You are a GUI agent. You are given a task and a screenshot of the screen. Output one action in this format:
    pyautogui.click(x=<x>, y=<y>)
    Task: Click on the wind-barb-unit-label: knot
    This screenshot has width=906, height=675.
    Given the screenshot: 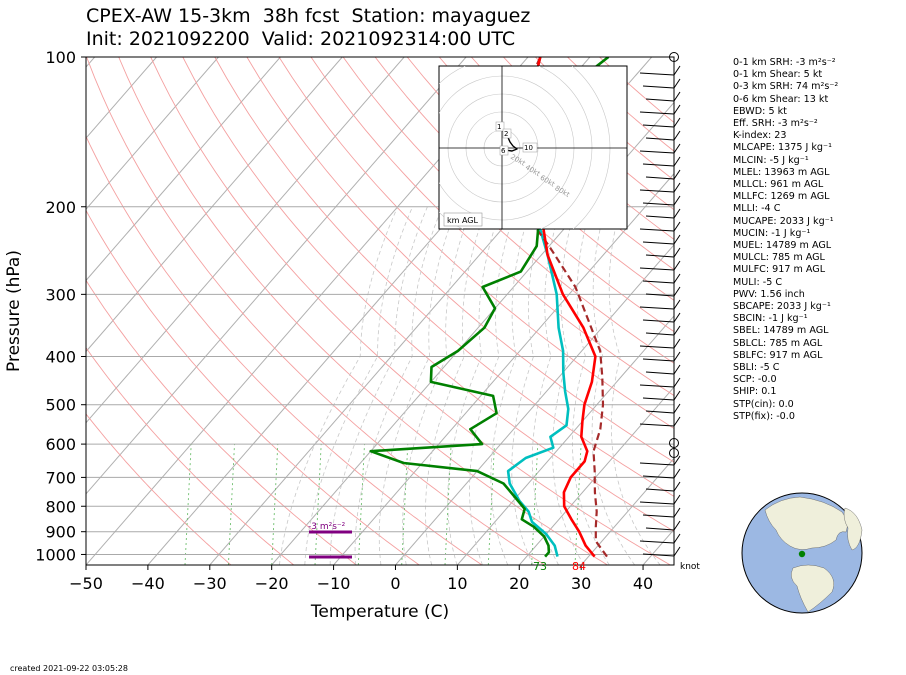 What is the action you would take?
    pyautogui.click(x=690, y=567)
    